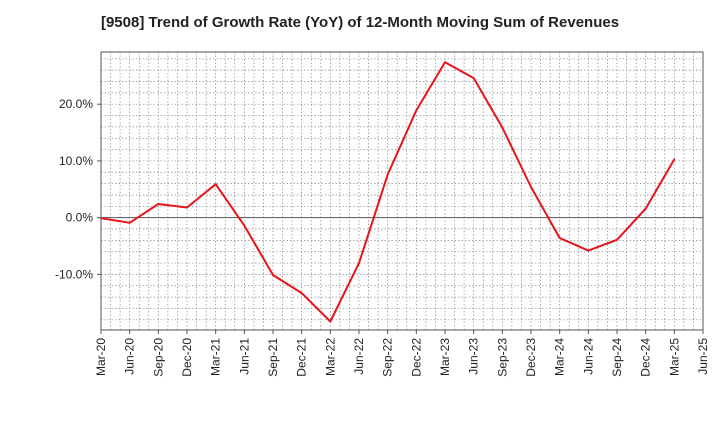 This screenshot has width=720, height=440. What do you see at coordinates (388, 357) in the screenshot?
I see `x-tick-label: Sep-22` at bounding box center [388, 357].